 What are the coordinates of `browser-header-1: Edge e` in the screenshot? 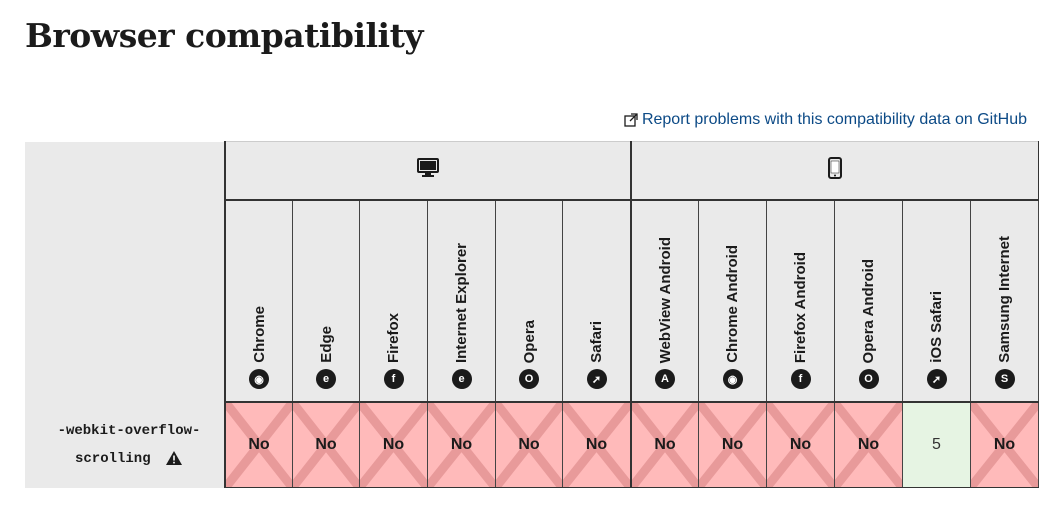 It's located at (326, 301).